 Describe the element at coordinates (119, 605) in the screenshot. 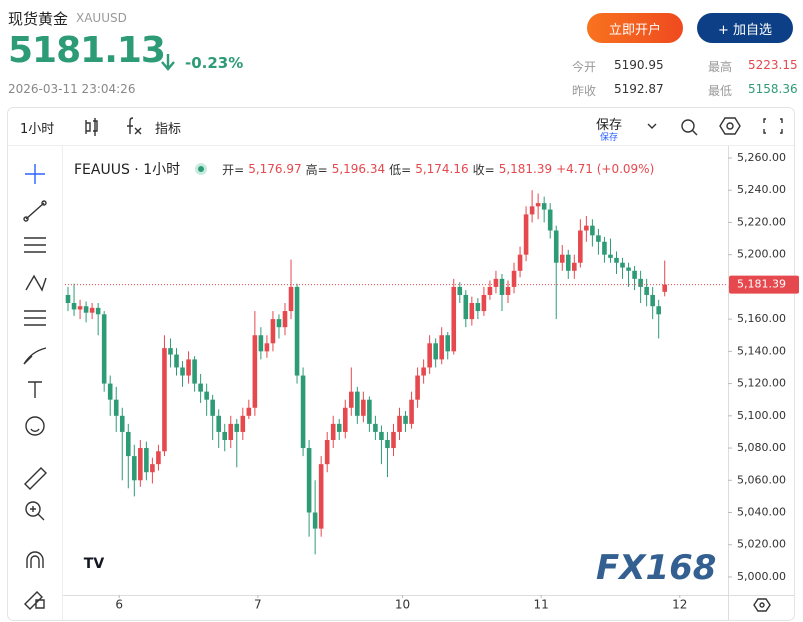

I see `x-tick-label: 6` at that location.